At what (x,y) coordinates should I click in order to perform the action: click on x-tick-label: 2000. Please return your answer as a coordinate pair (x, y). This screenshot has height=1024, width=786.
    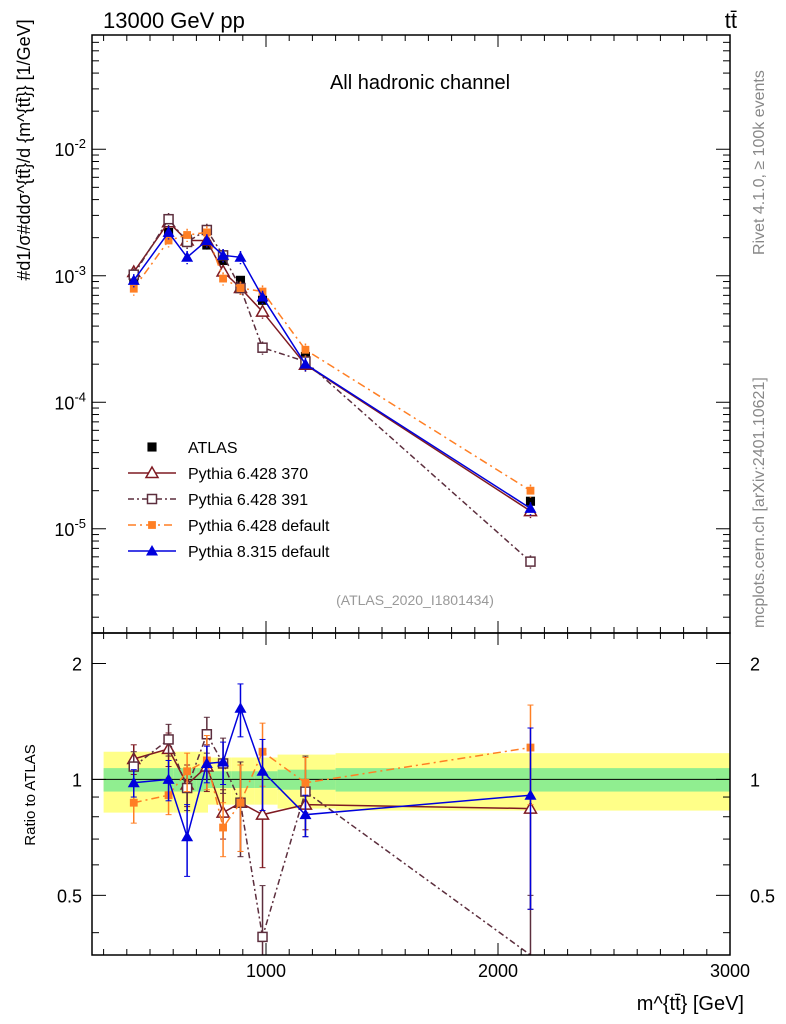
    Looking at the image, I should click on (498, 971).